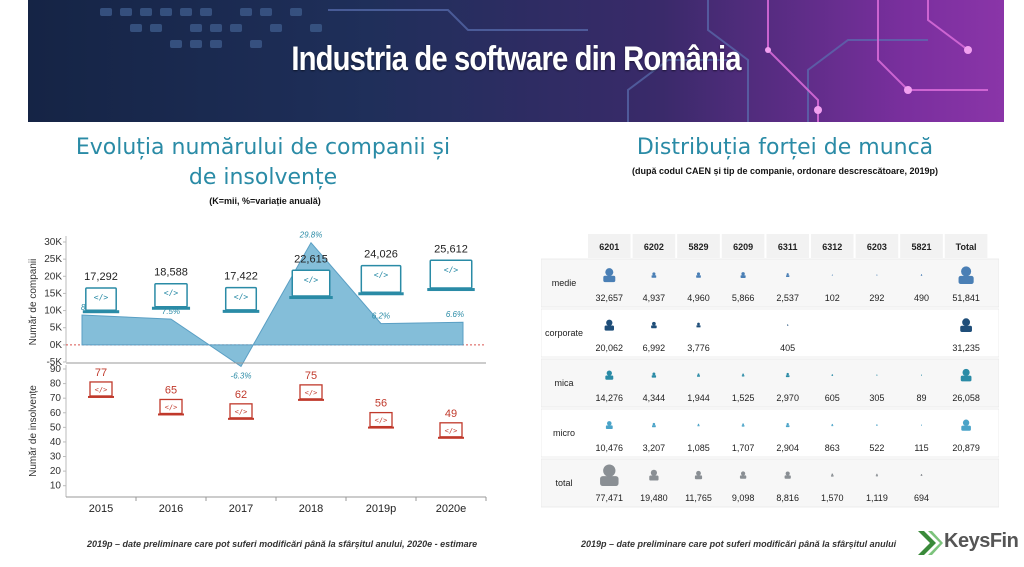 The image size is (1024, 567). Describe the element at coordinates (53, 259) in the screenshot. I see `top-y-tick-label: 25K` at that location.